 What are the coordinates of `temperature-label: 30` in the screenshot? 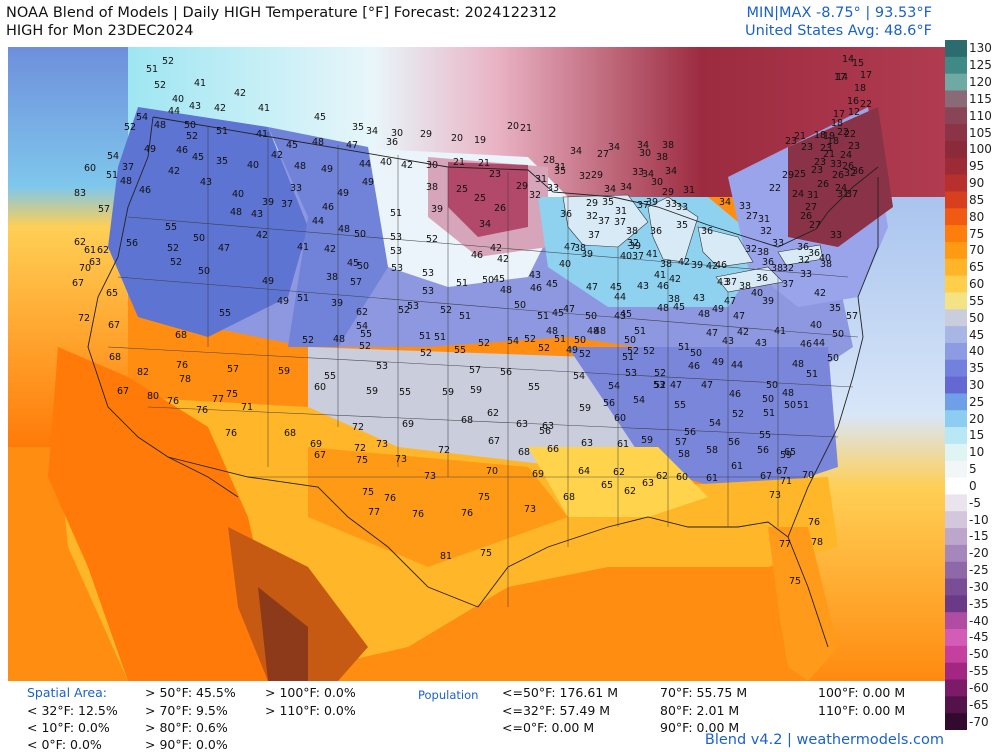 It's located at (645, 153).